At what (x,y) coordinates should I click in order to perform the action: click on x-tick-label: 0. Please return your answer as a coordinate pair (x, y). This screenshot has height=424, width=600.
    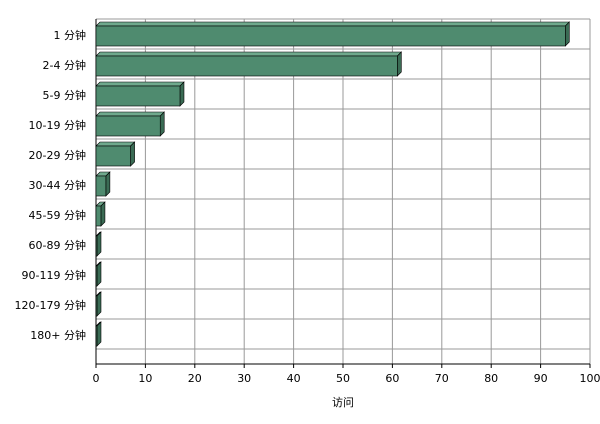
    Looking at the image, I should click on (96, 378).